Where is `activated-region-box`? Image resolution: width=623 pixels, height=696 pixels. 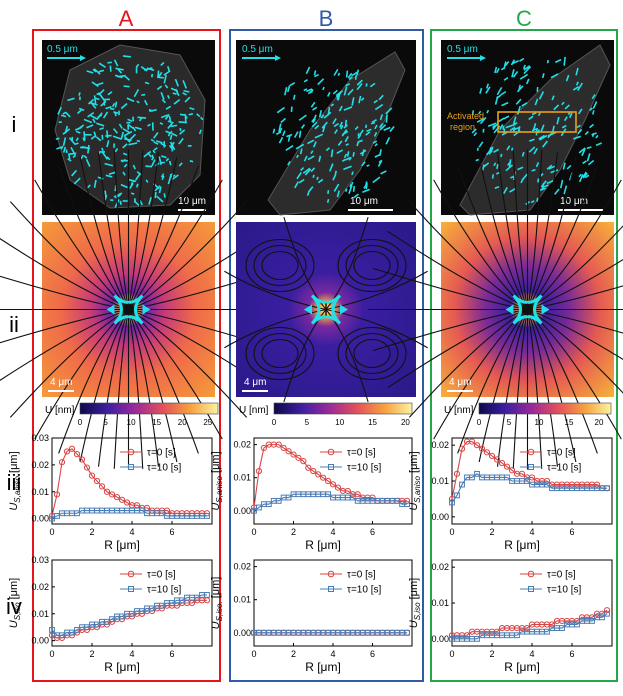 activated-region-box is located at coordinates (537, 122).